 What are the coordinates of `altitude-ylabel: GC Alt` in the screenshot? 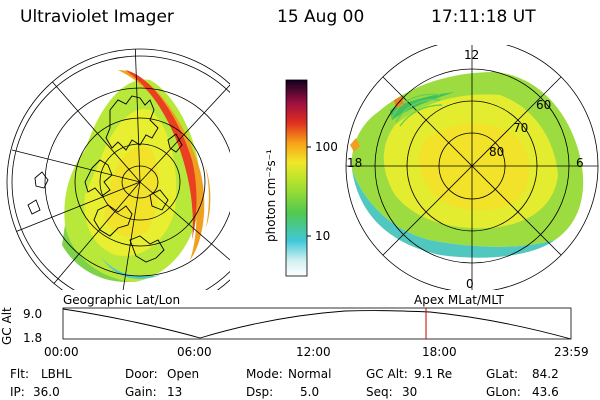 It's located at (7, 326).